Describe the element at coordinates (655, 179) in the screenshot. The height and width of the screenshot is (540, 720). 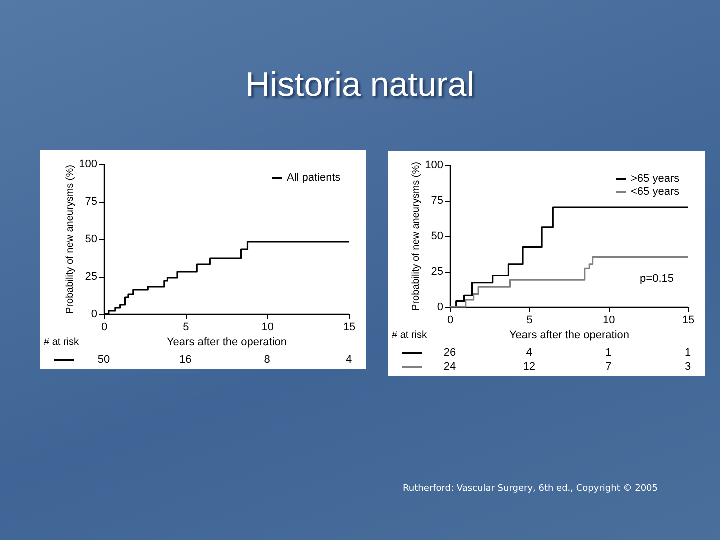
I see `legend-label: >65 years` at that location.